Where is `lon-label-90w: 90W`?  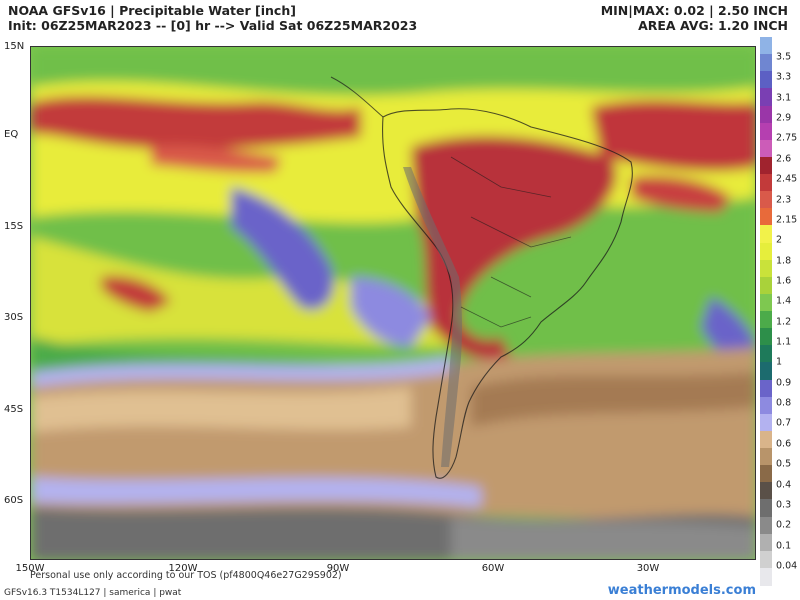
lon-label-90w: 90W is located at coordinates (338, 568).